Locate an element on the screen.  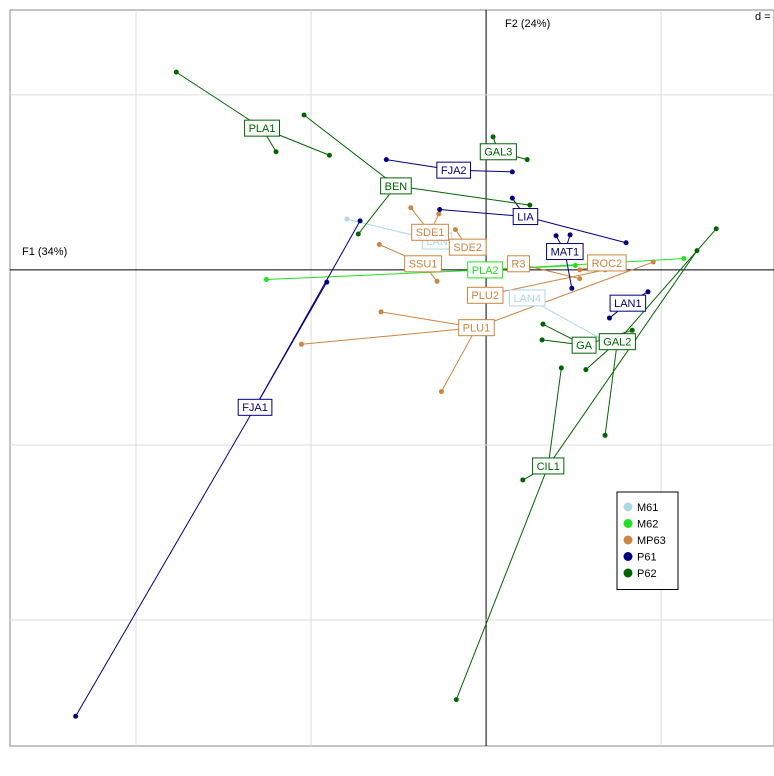
legend-label: M61 is located at coordinates (647, 508).